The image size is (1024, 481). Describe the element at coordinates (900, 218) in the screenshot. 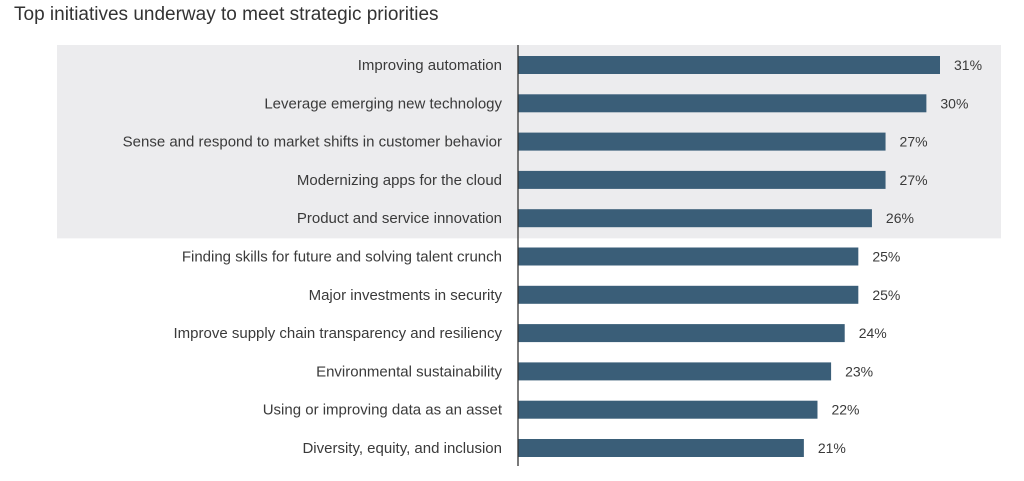

I see `data-label: 26%` at that location.